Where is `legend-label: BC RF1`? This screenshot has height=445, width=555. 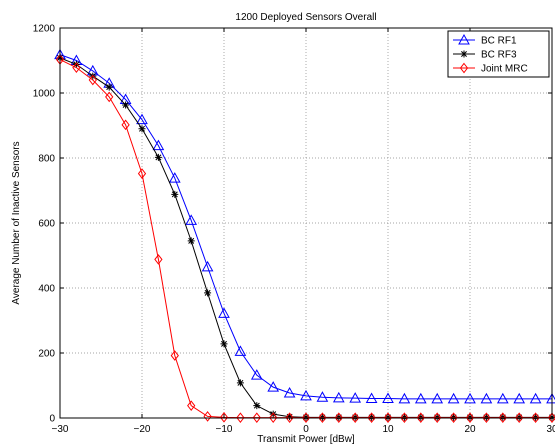
legend-label: BC RF1 is located at coordinates (499, 41).